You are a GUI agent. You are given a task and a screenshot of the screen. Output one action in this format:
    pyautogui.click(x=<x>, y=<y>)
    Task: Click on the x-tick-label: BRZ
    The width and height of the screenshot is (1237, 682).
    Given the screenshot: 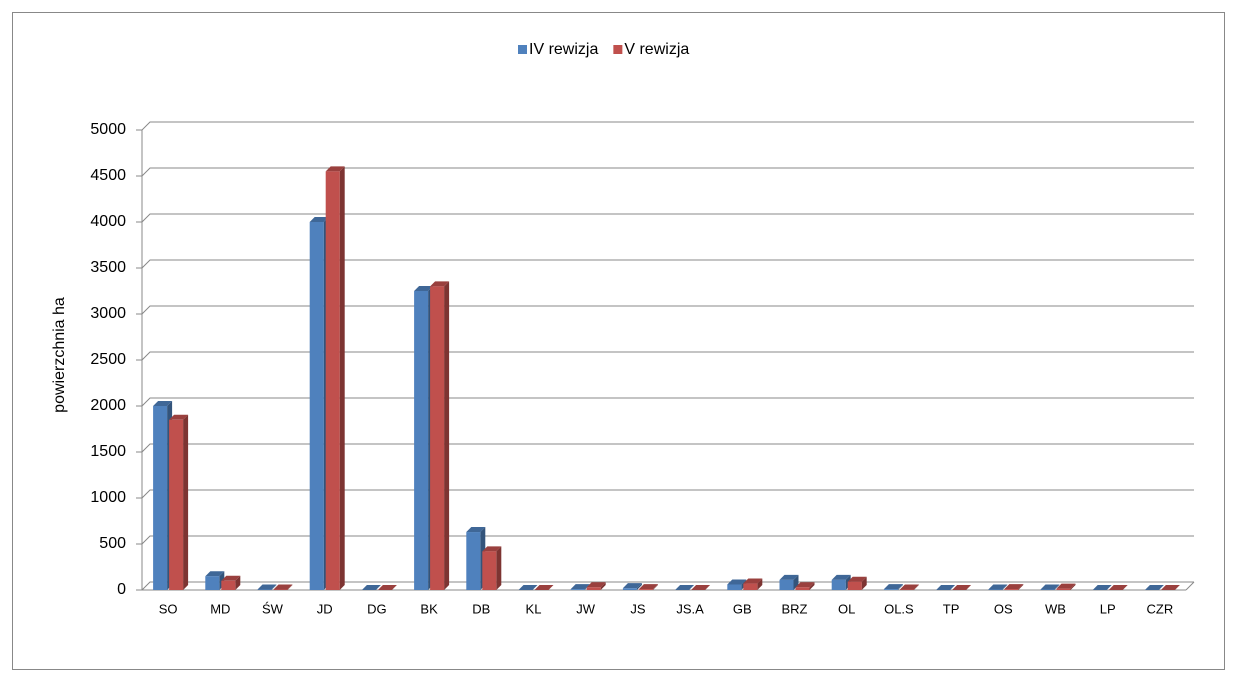 What is the action you would take?
    pyautogui.click(x=795, y=608)
    